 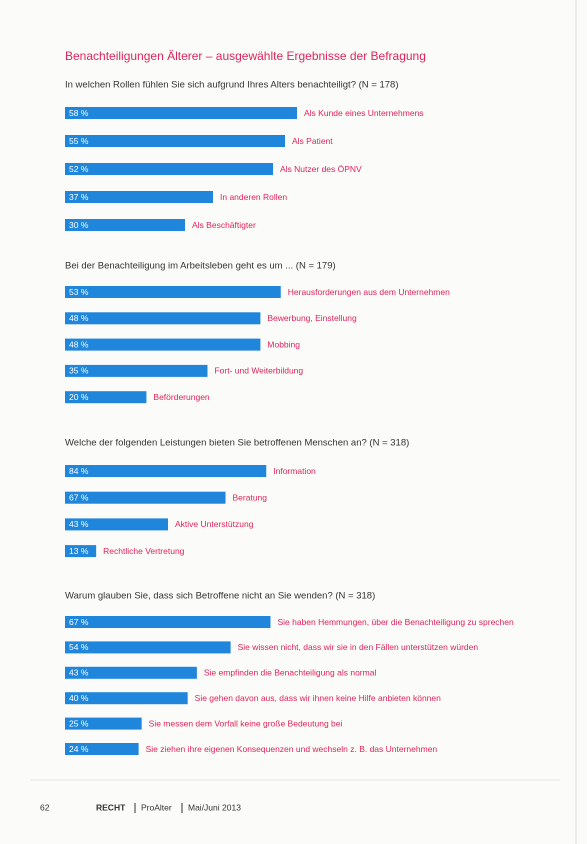 What do you see at coordinates (79, 113) in the screenshot?
I see `value-label: 58 %` at bounding box center [79, 113].